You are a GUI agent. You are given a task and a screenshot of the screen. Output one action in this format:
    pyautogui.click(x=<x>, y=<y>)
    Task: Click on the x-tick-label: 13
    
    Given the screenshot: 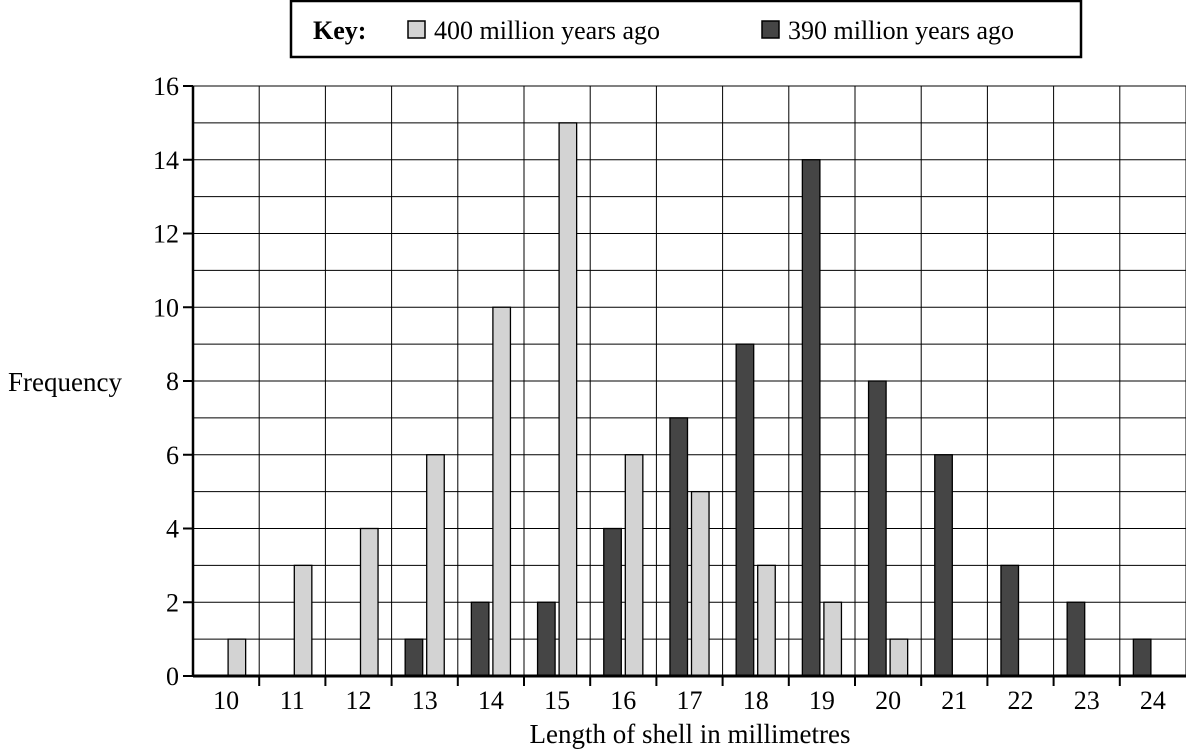 What is the action you would take?
    pyautogui.click(x=425, y=700)
    